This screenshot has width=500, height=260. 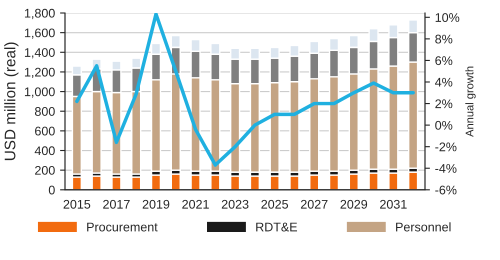 I want to click on x-tick-label: 2029, so click(x=354, y=204).